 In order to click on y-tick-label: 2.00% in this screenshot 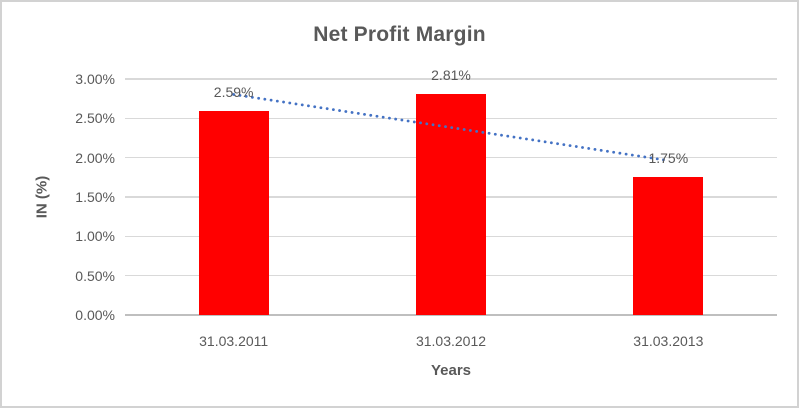, I will do `click(95, 157)`.